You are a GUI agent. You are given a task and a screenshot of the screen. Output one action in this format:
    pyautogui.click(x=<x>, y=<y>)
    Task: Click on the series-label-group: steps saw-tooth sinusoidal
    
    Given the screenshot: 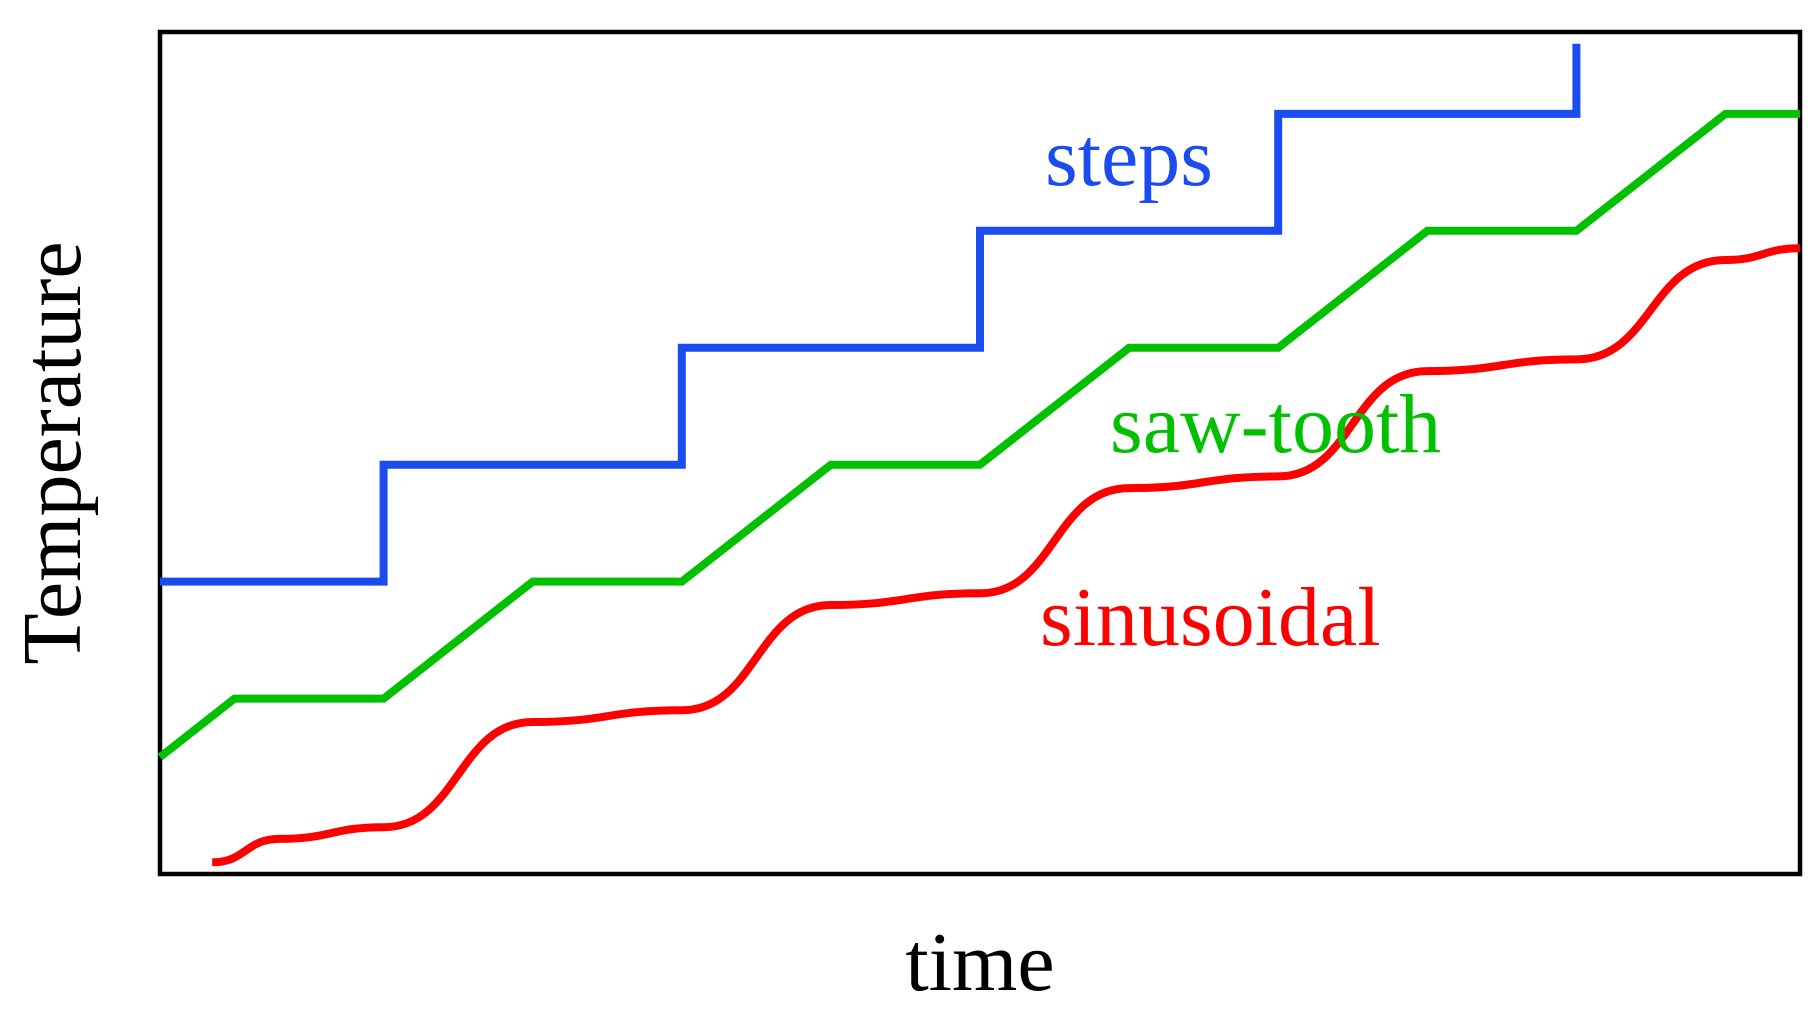 What is the action you would take?
    pyautogui.click(x=1240, y=387)
    